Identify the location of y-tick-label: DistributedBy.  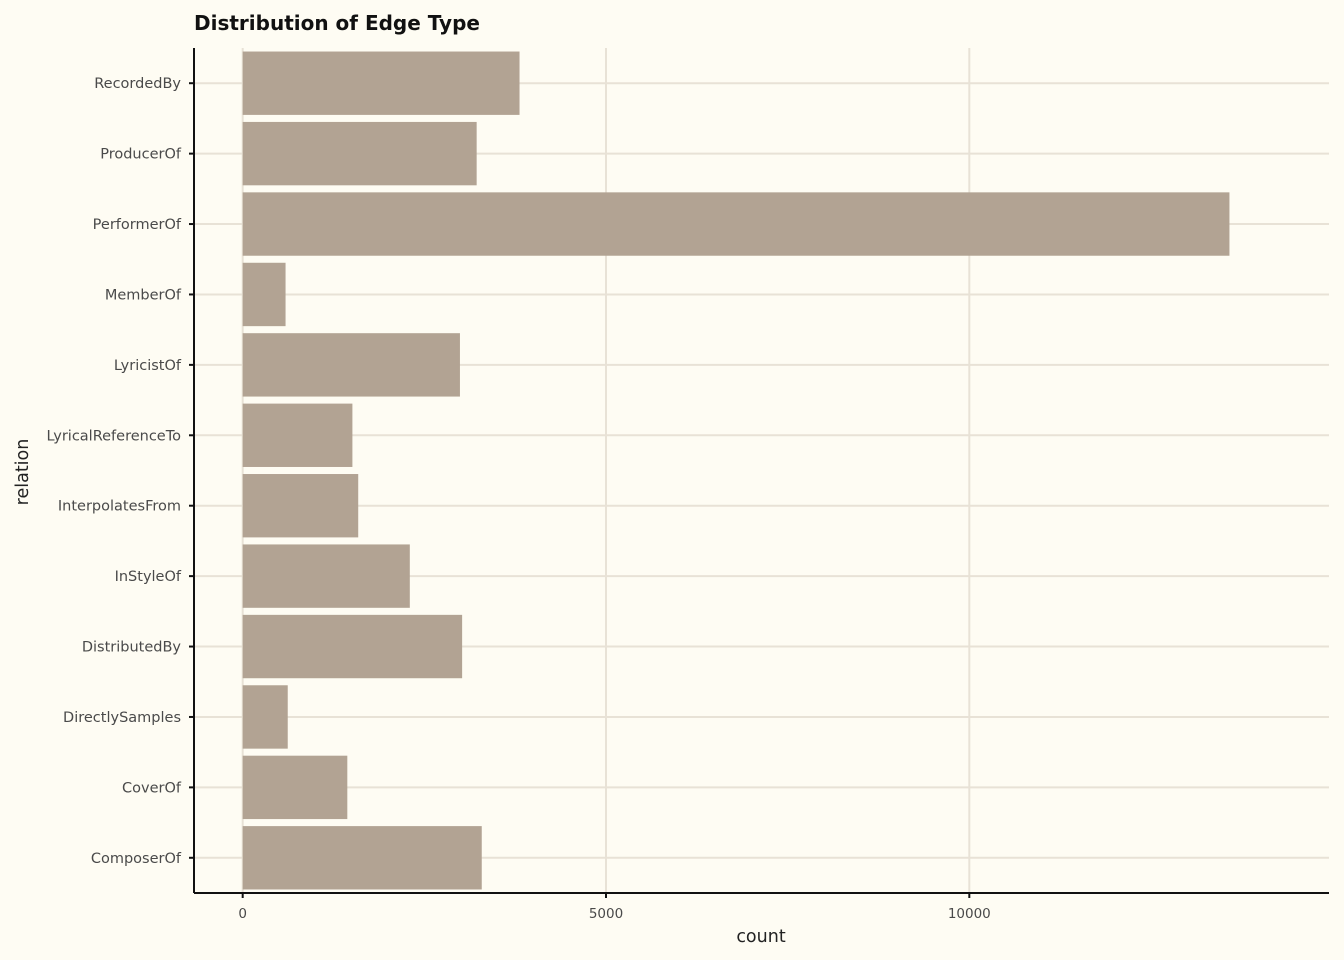
(132, 648).